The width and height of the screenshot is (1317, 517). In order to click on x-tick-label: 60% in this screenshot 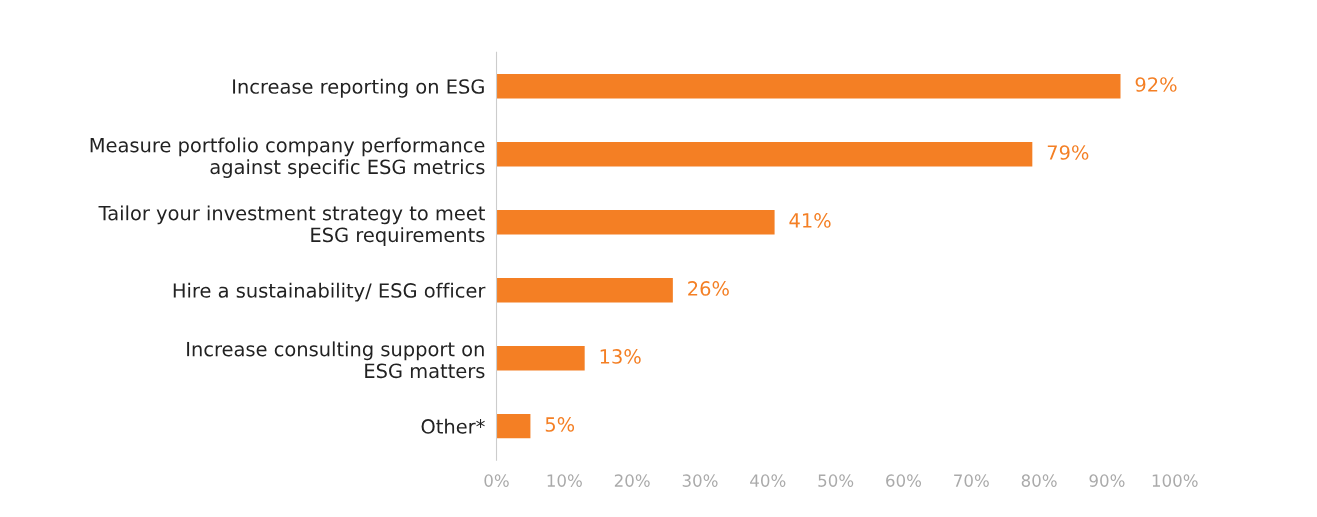, I will do `click(904, 480)`.